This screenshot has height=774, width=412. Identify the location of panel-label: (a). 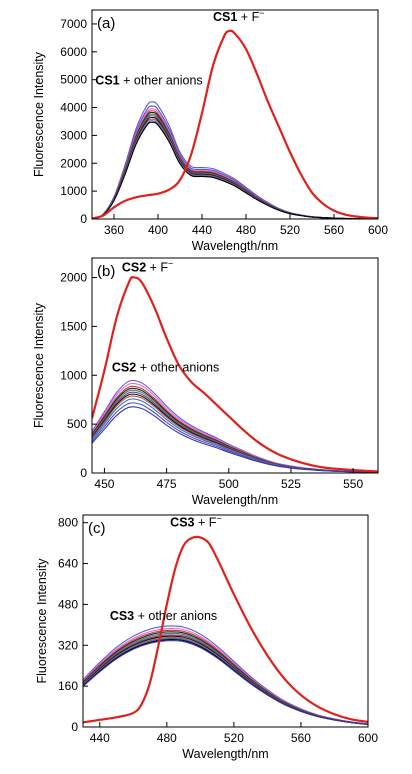
(106, 23).